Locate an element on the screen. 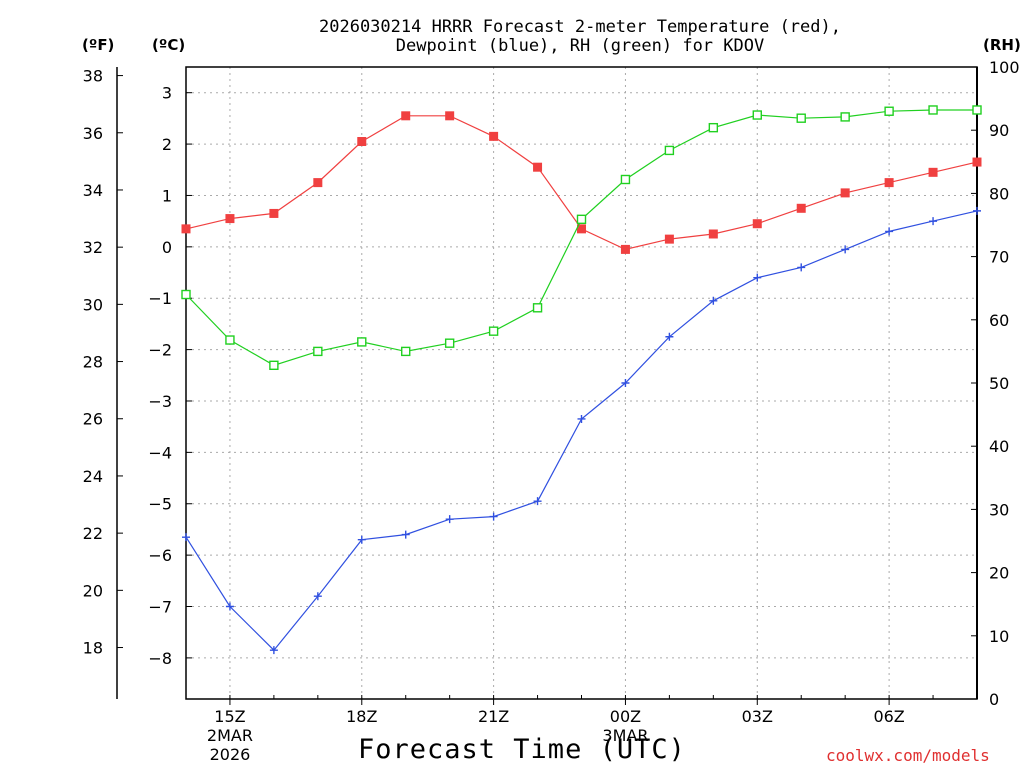  x-tick-date-label: 2MAR is located at coordinates (230, 735).